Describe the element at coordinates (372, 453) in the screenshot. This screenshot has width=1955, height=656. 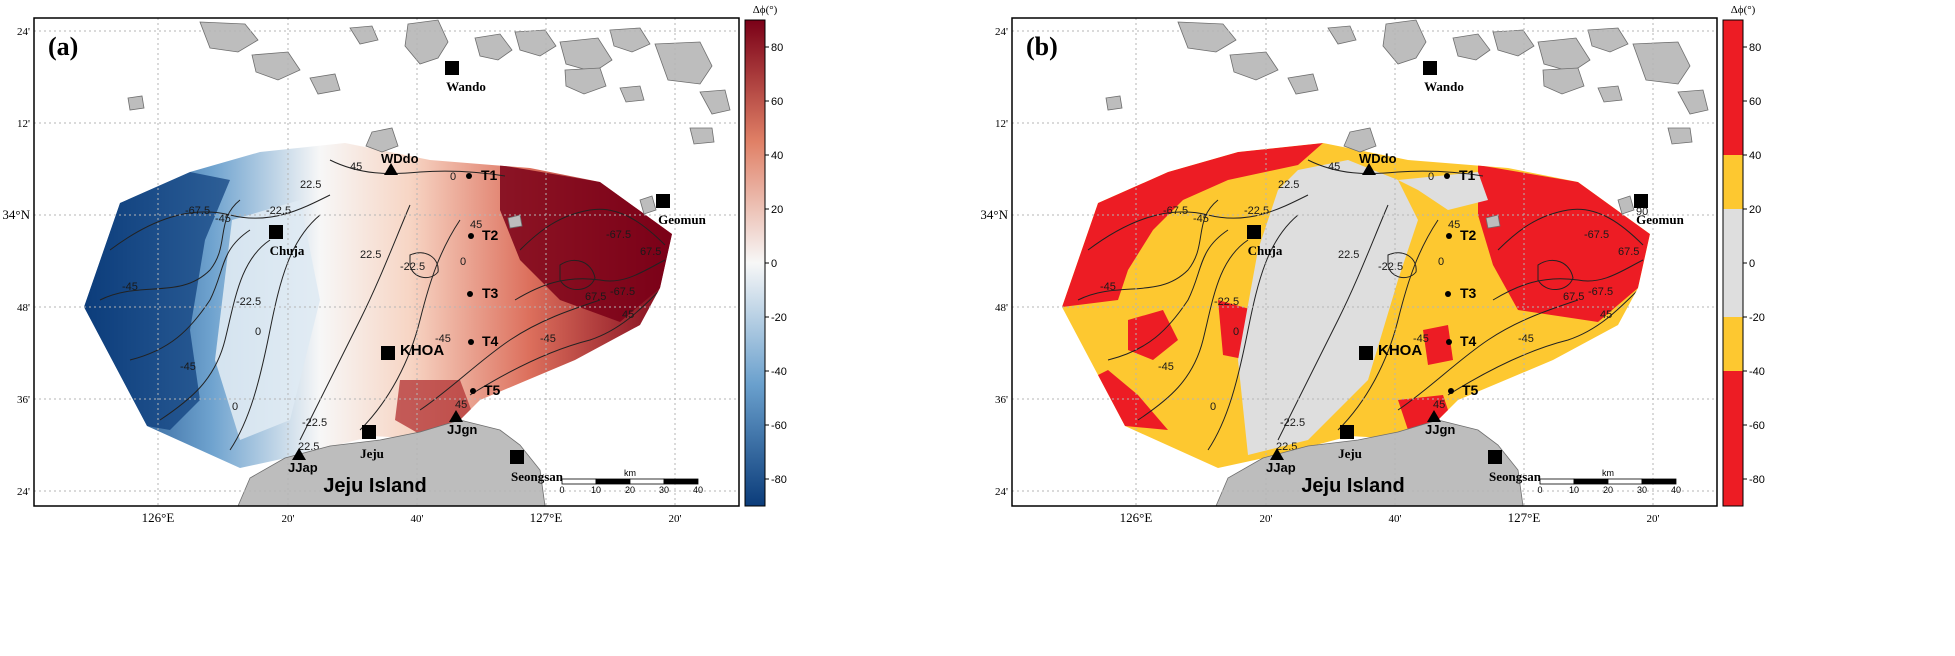
I see `label-jeju-a: Jeju` at that location.